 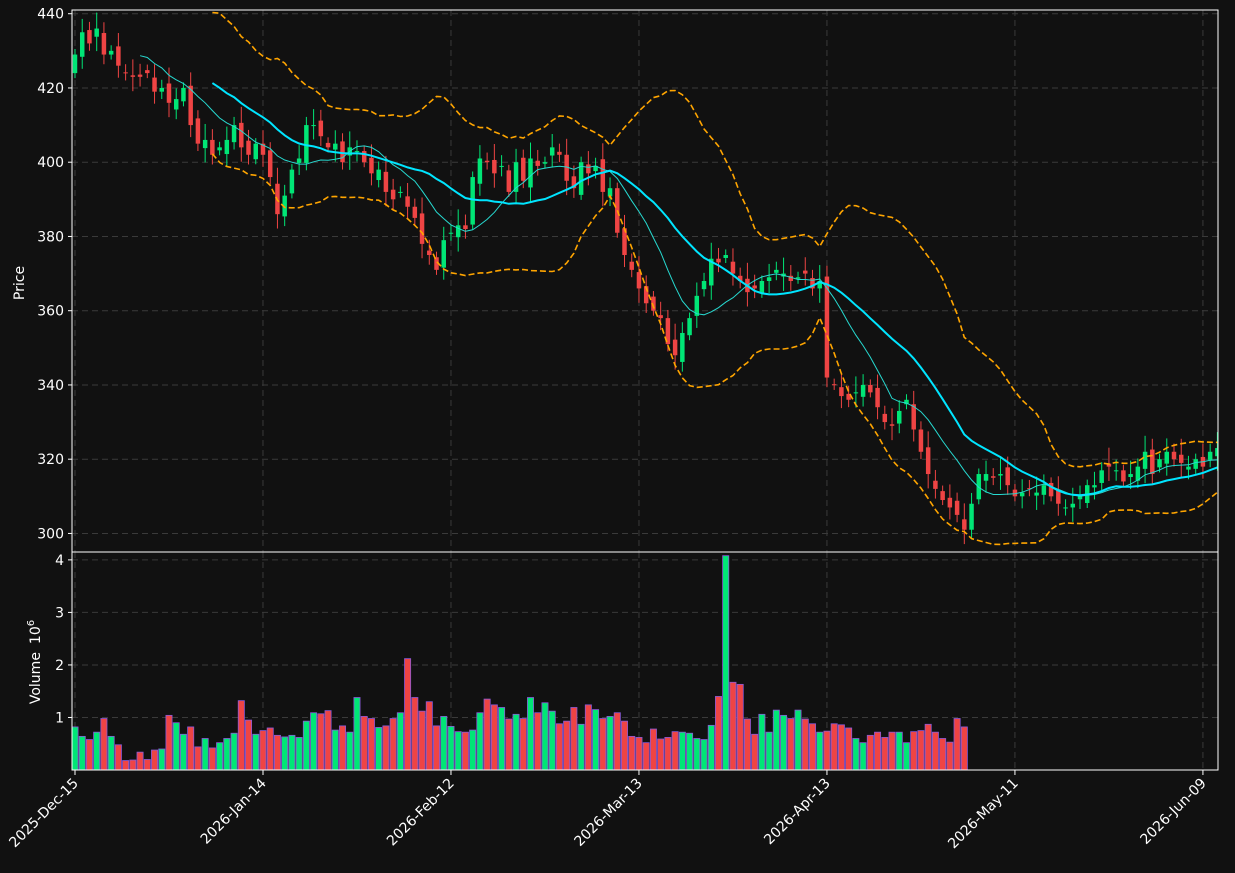 What do you see at coordinates (50, 312) in the screenshot?
I see `price-tick-label: 360` at bounding box center [50, 312].